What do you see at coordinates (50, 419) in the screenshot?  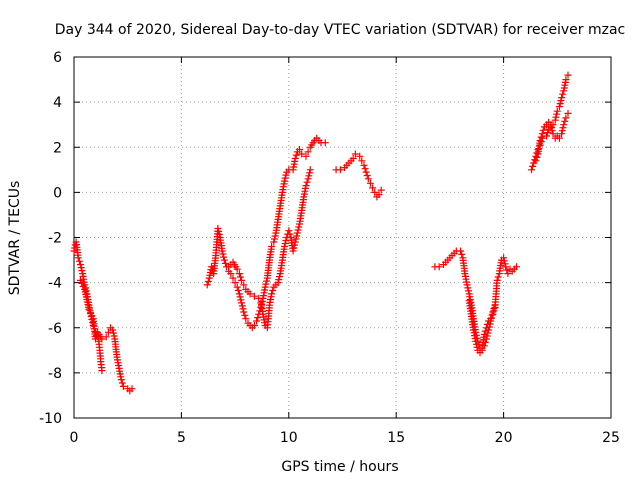 I see `y-tick-label: -10` at bounding box center [50, 419].